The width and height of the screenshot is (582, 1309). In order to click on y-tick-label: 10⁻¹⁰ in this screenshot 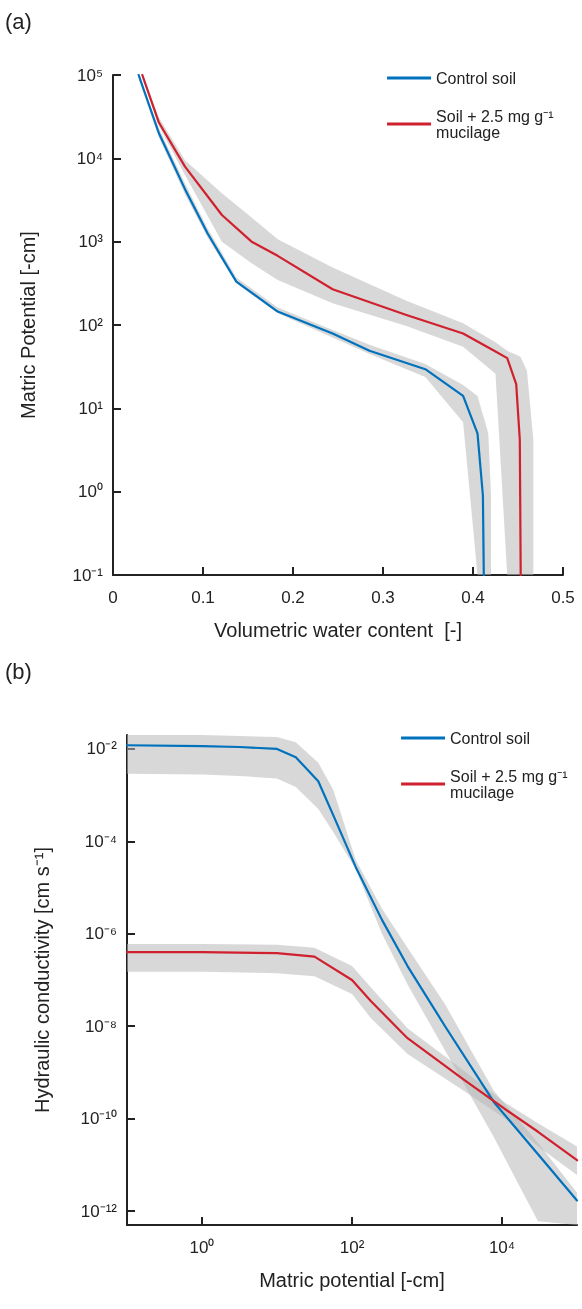, I will do `click(98, 1119)`.